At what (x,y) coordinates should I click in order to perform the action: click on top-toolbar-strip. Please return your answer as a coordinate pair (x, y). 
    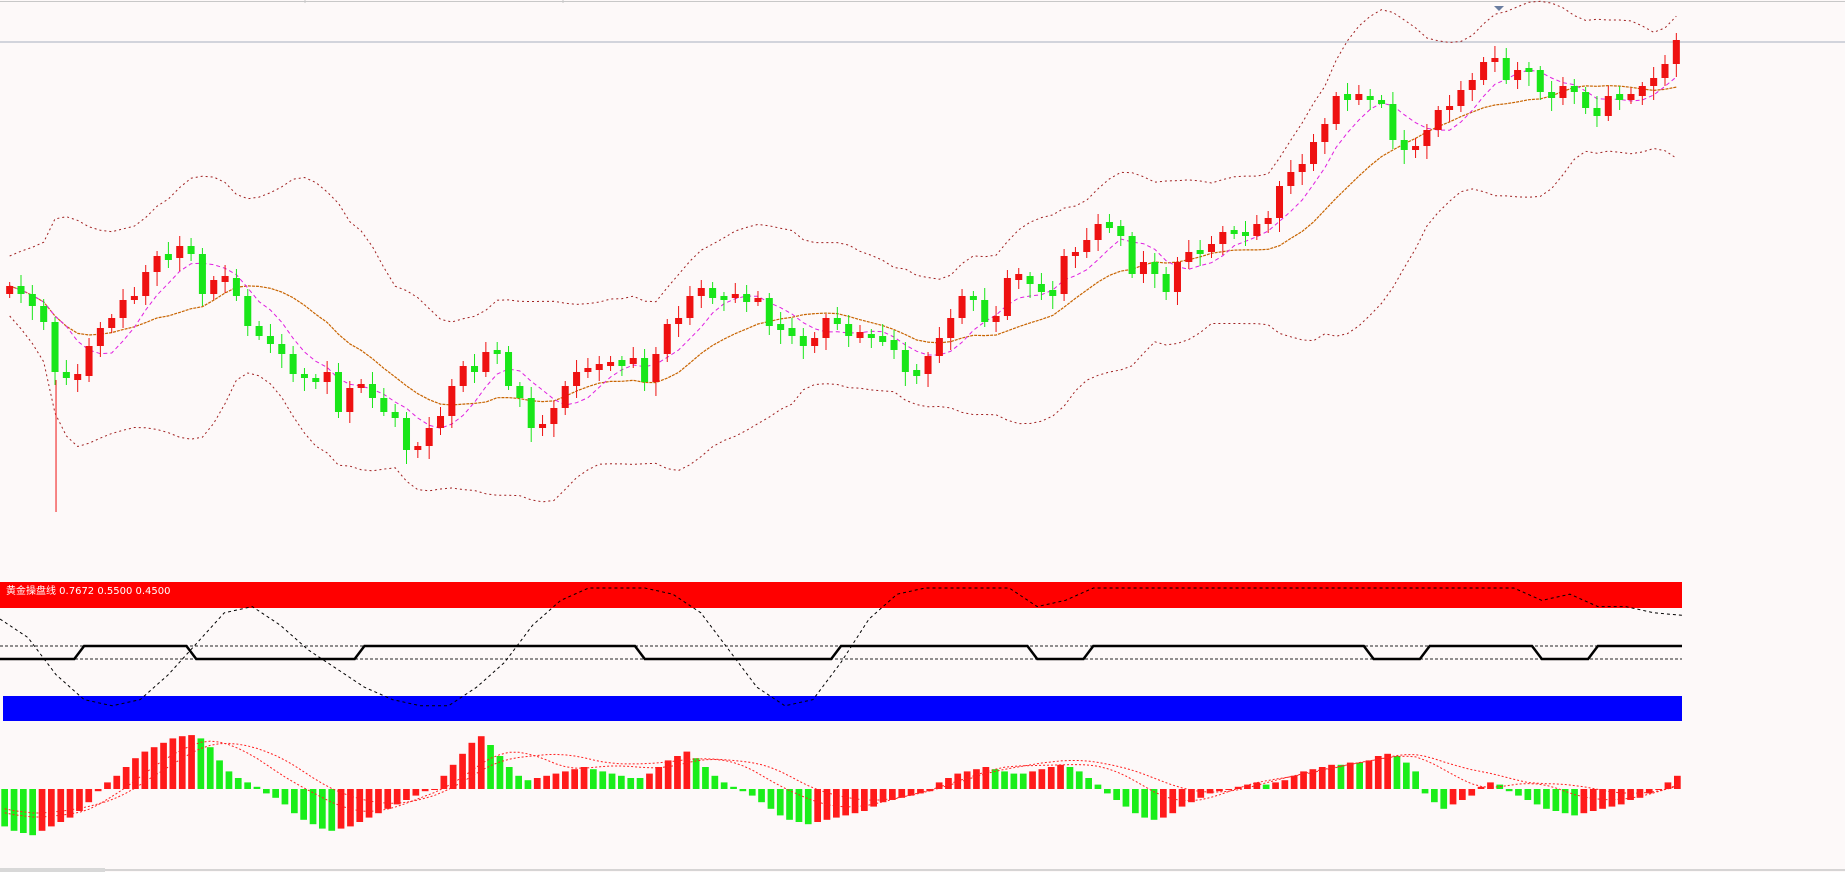
    Looking at the image, I should click on (922, 5).